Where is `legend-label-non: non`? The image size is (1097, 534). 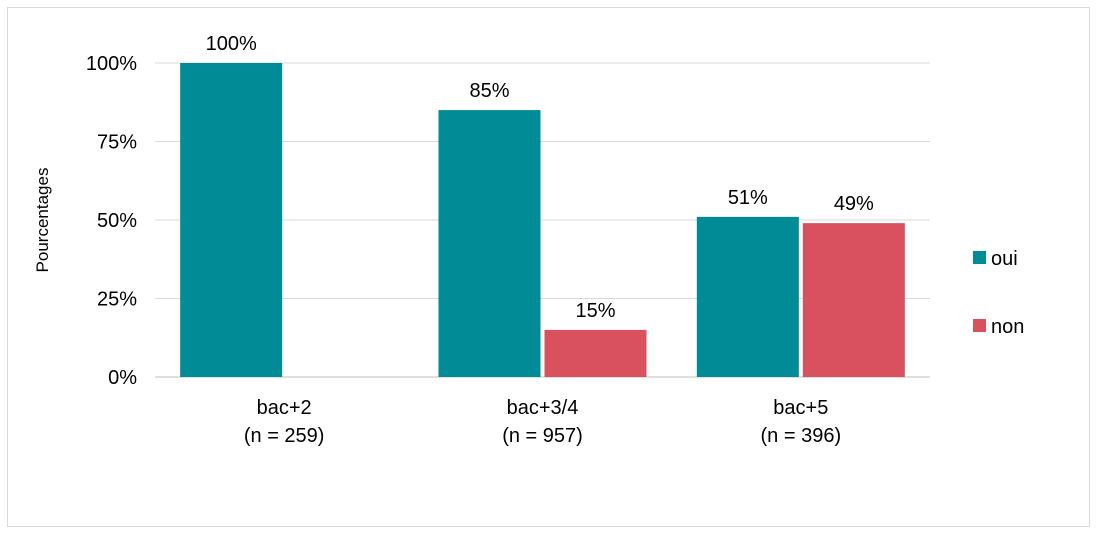
legend-label-non: non is located at coordinates (1007, 327).